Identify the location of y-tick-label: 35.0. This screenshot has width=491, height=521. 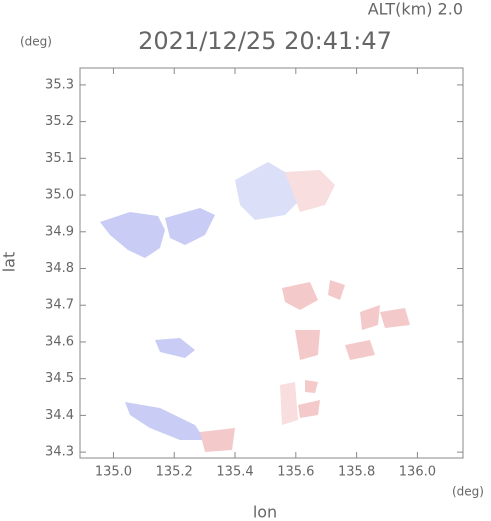
(59, 195).